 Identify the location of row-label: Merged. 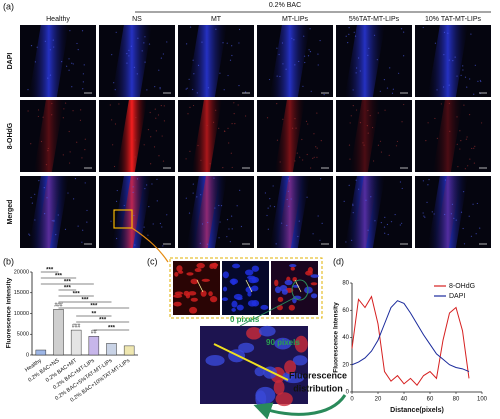
(10, 212).